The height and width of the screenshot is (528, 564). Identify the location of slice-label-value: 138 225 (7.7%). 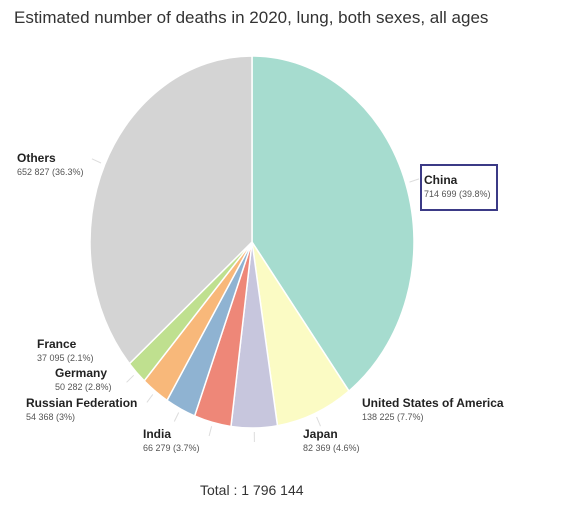
(393, 417).